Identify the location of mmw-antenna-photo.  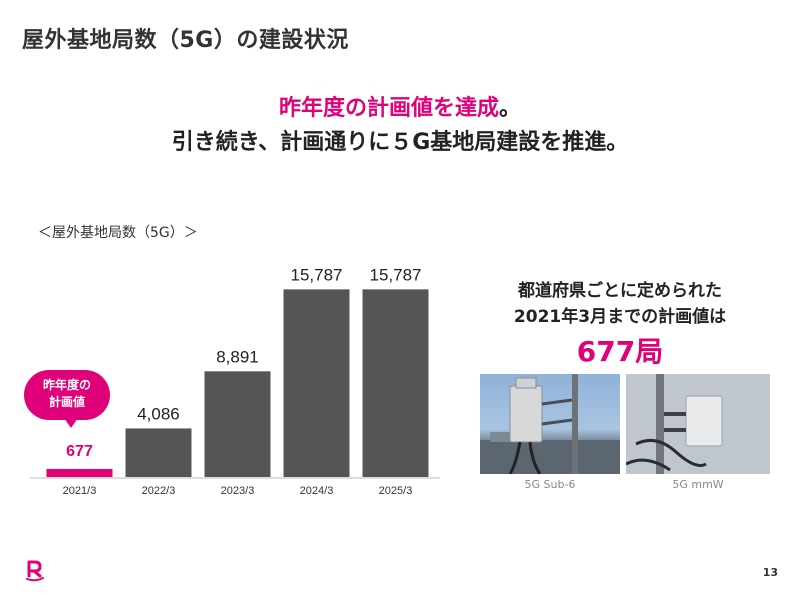
(698, 424).